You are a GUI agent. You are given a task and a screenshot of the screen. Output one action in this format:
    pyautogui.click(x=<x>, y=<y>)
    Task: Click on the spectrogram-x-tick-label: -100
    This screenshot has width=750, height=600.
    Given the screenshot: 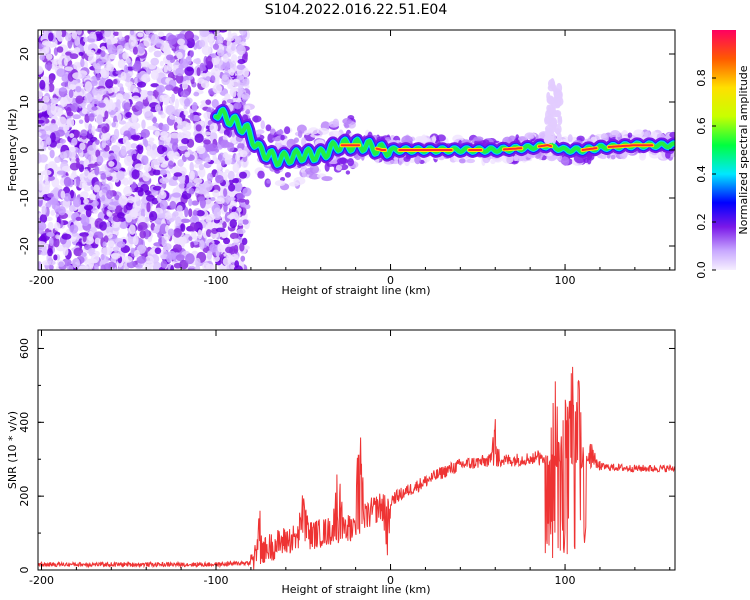 What is the action you would take?
    pyautogui.click(x=216, y=280)
    